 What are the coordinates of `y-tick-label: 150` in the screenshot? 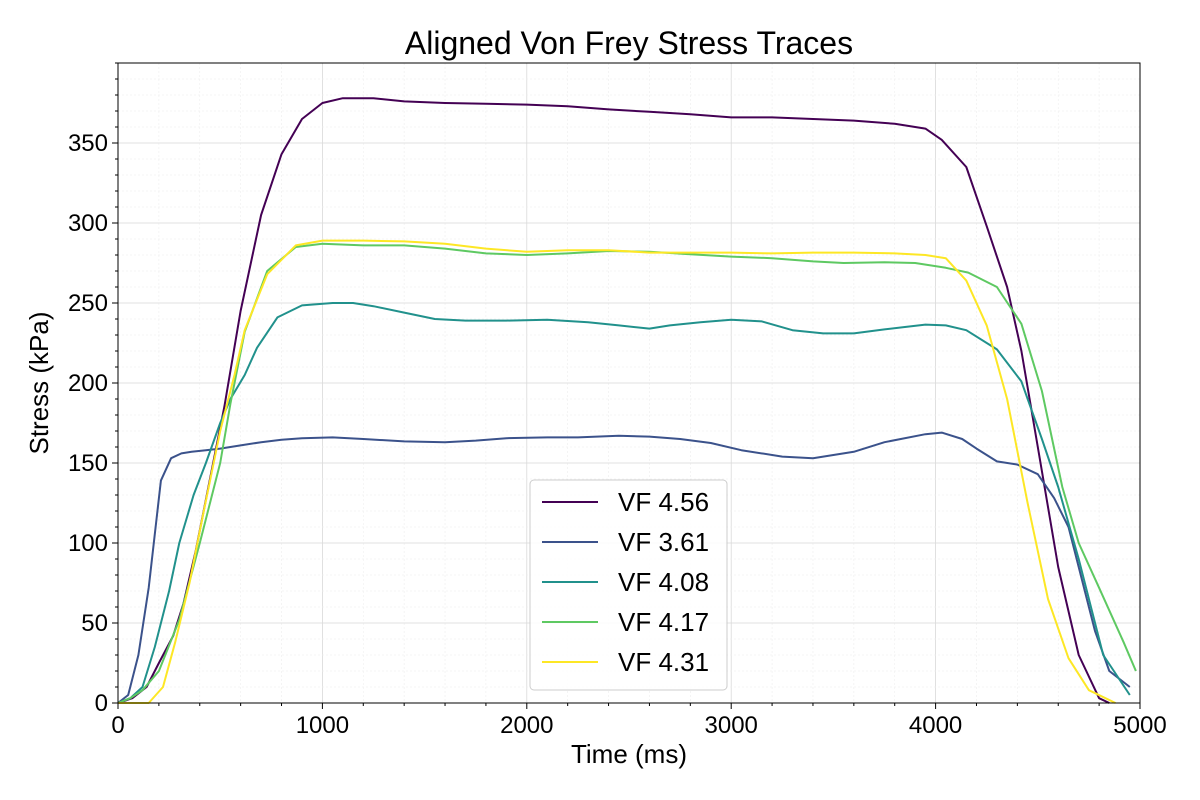 It's located at (88, 463).